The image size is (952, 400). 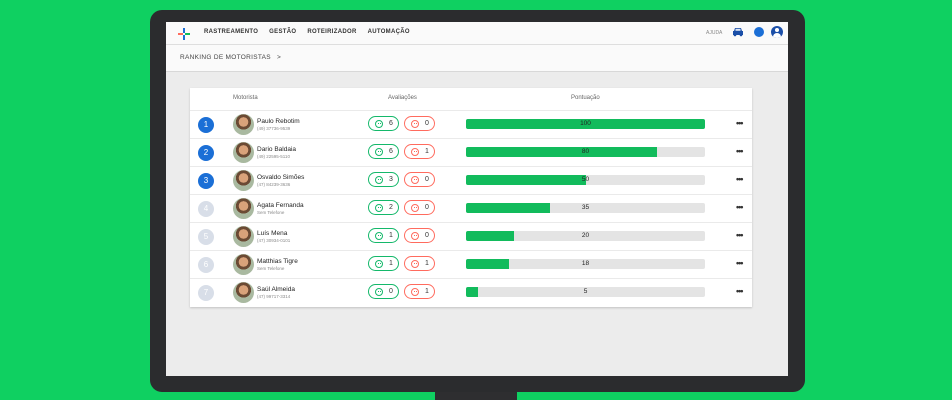 I want to click on driver-name: Agata Fernanda, so click(x=280, y=205).